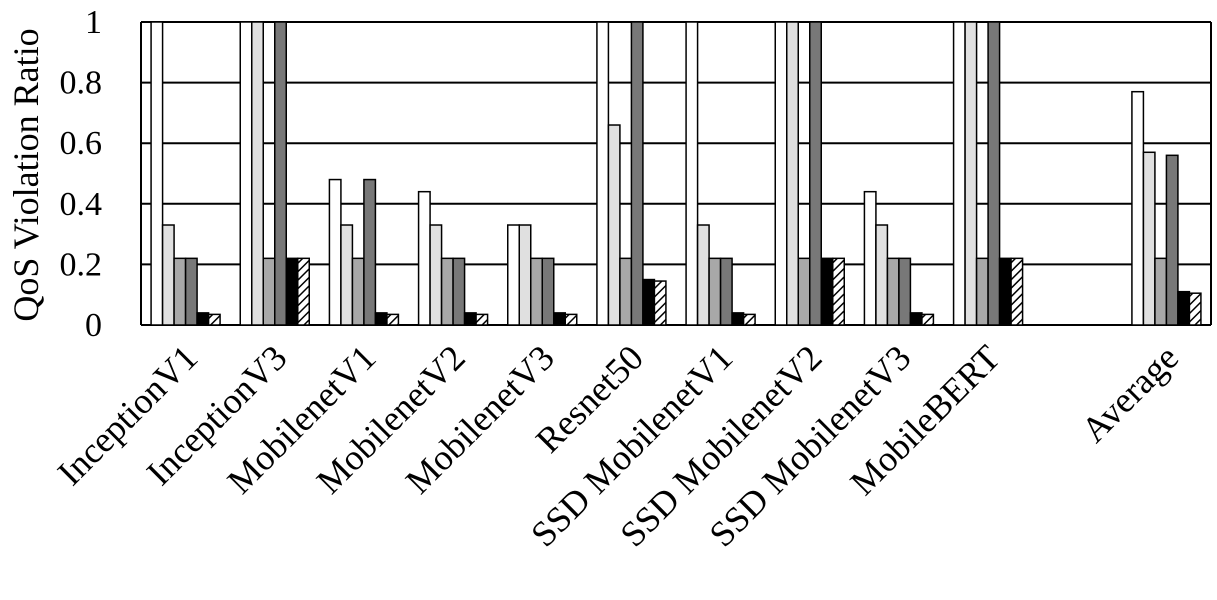  Describe the element at coordinates (93, 22) in the screenshot. I see `y-tick-label: 1` at that location.